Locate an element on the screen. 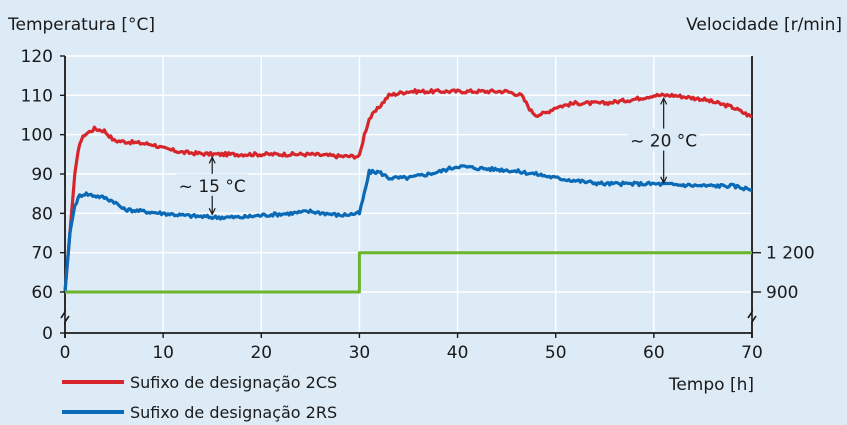  y-tick-label-70: 70 is located at coordinates (42, 254).